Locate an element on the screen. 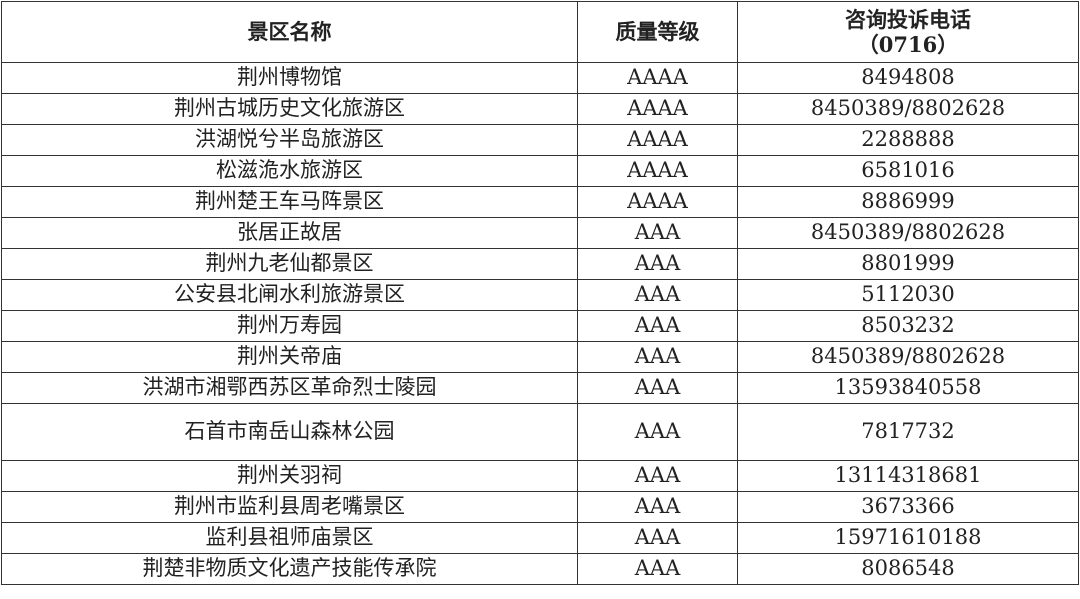 The width and height of the screenshot is (1080, 599). cell-name: 荆州万寿园 is located at coordinates (289, 326).